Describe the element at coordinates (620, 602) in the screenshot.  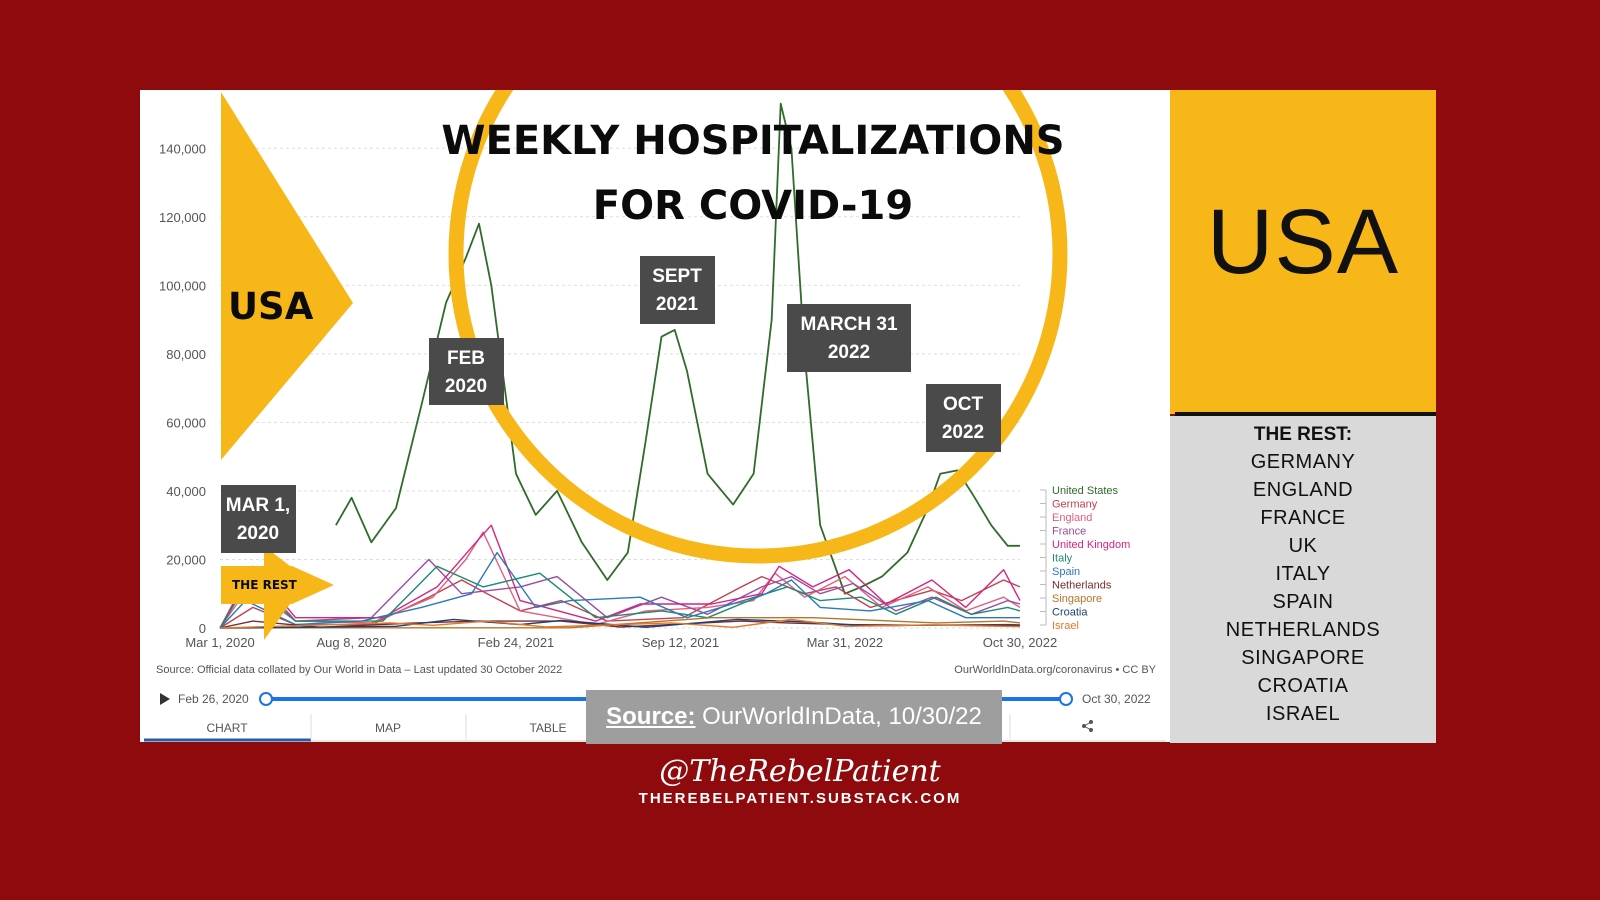
I see `series-line-germany` at that location.